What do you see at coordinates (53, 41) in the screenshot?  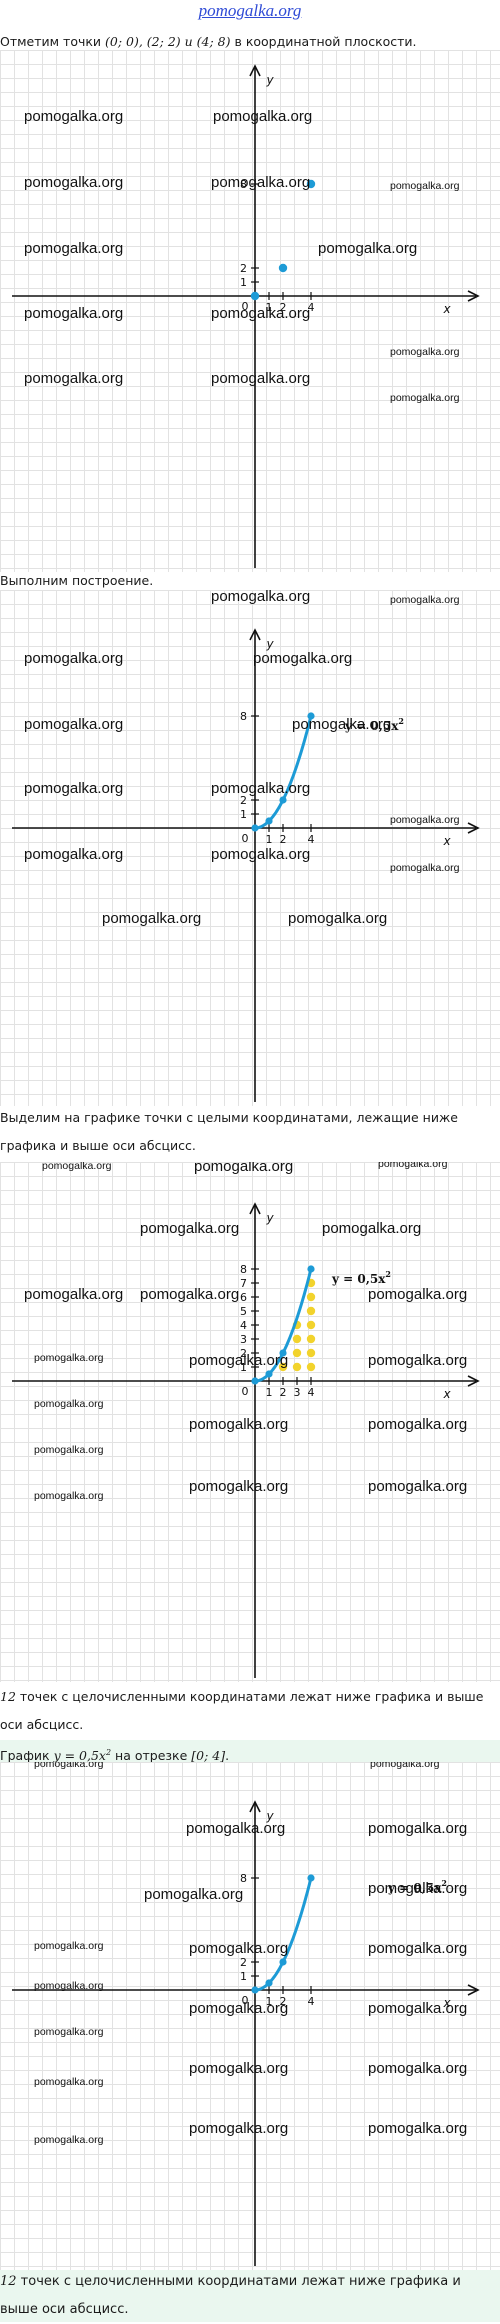 I see `p1-text-a: Отметим точки` at bounding box center [53, 41].